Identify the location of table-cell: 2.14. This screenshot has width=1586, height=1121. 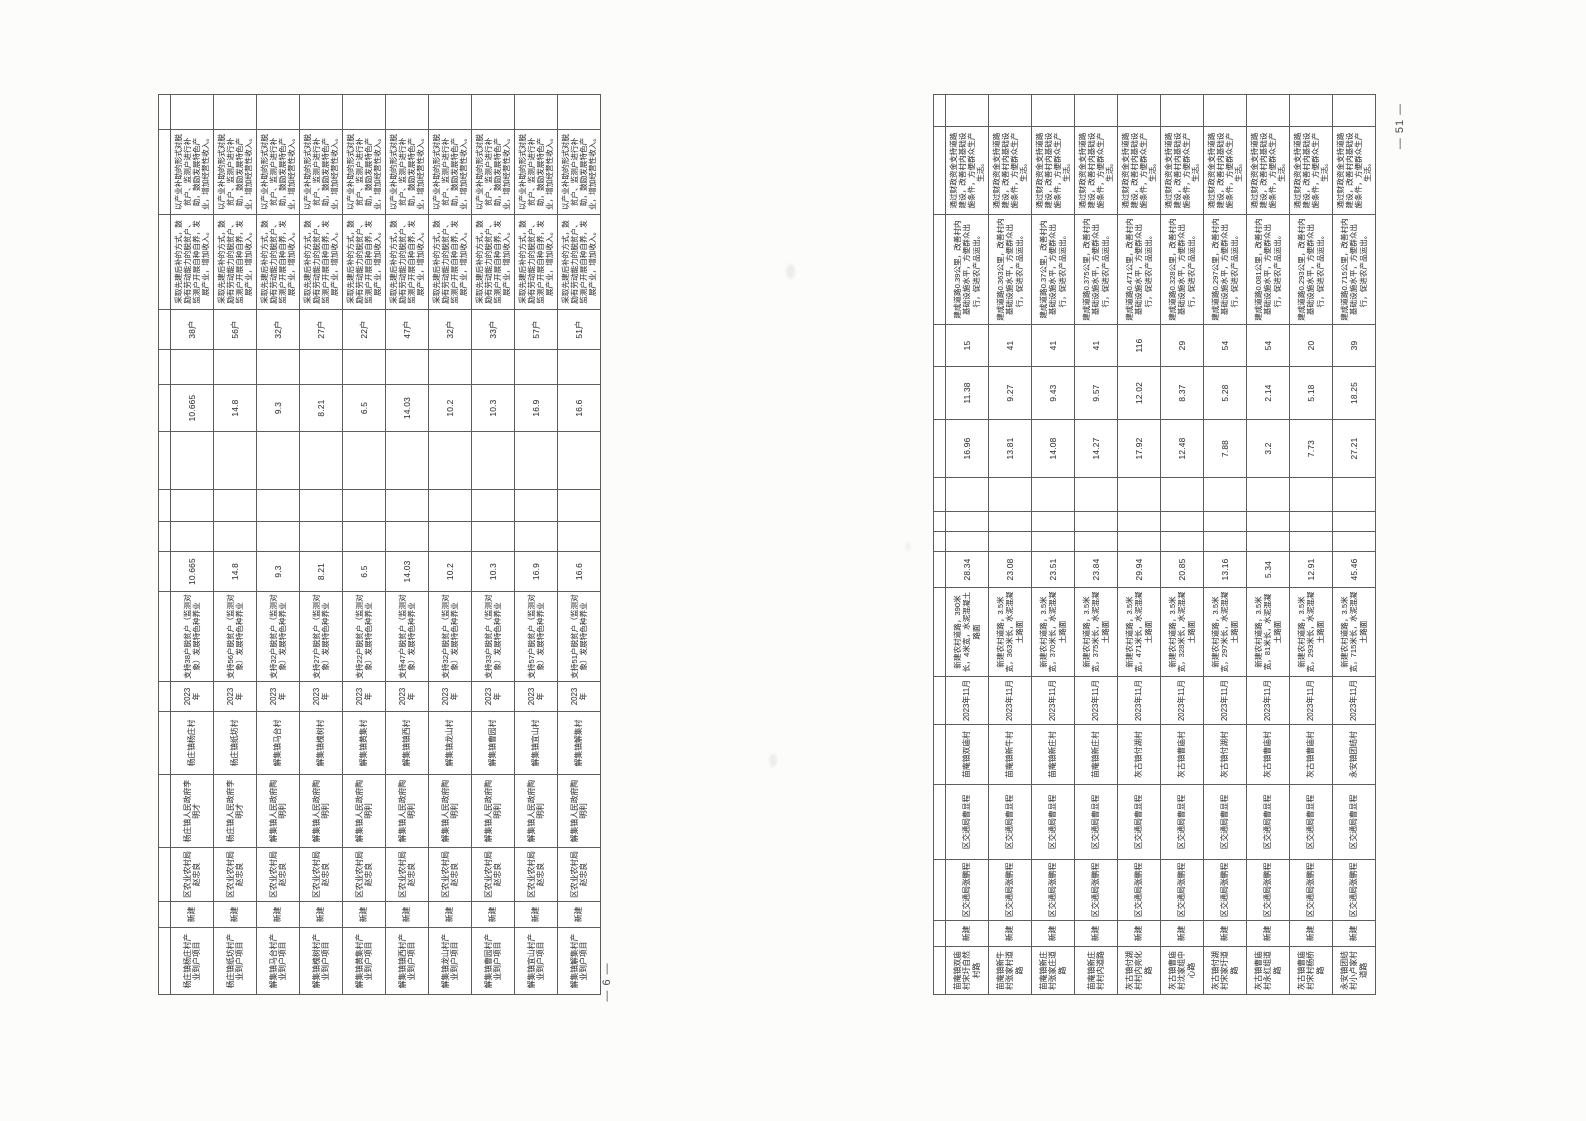
(1268, 393).